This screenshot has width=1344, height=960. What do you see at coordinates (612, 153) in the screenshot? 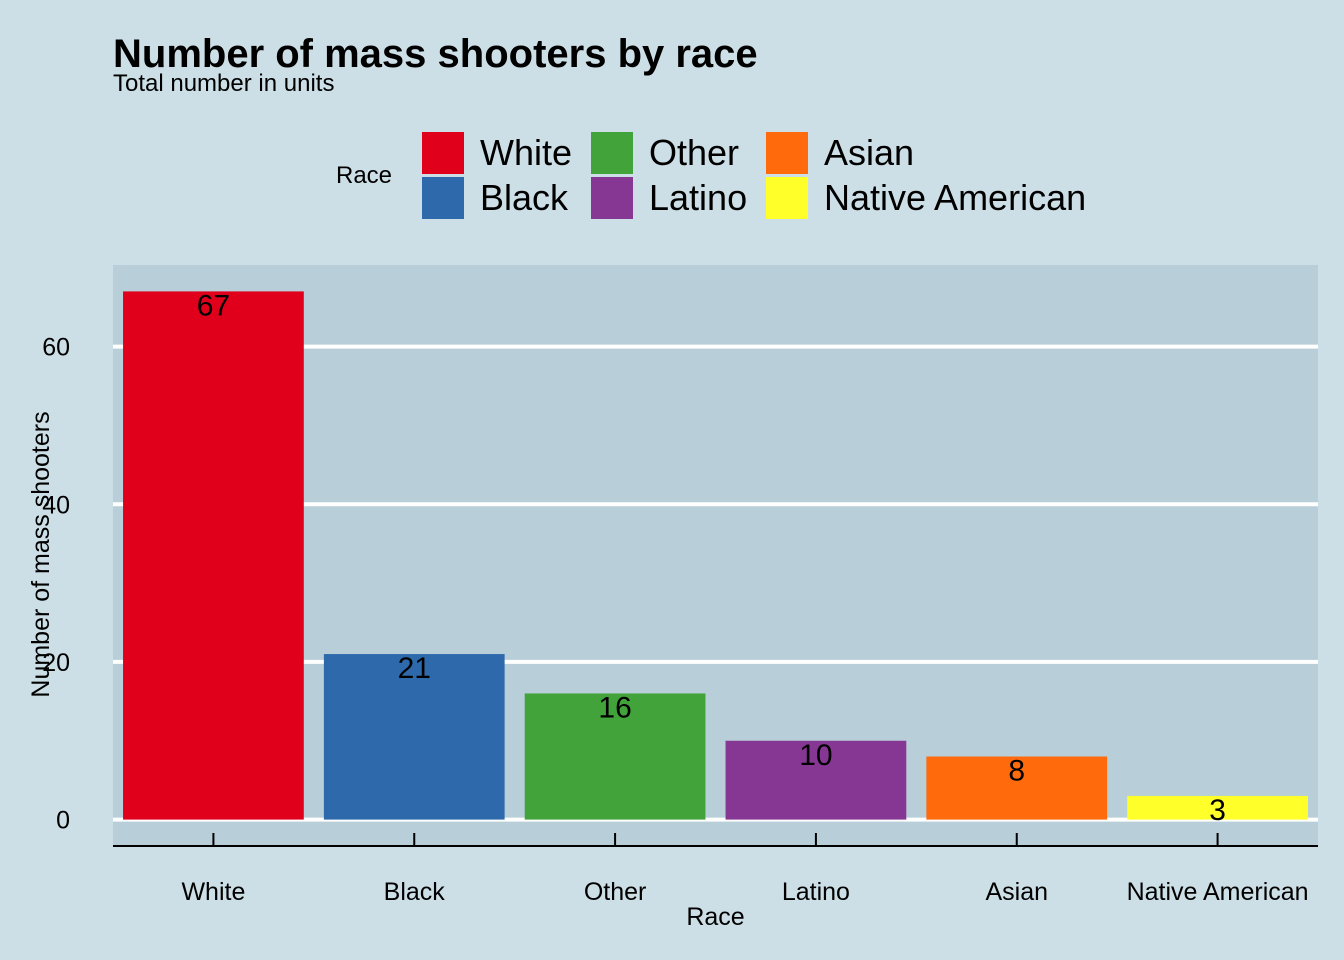
I see `legend-key-other` at bounding box center [612, 153].